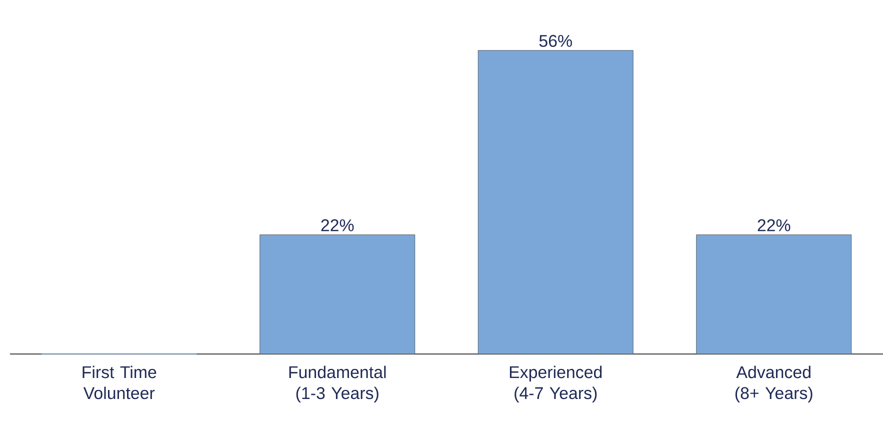 The image size is (883, 447). Describe the element at coordinates (555, 40) in the screenshot. I see `data-label: 56%` at that location.